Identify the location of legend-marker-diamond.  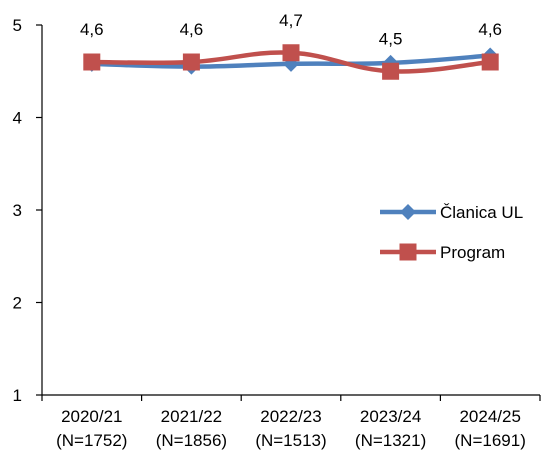
(408, 212).